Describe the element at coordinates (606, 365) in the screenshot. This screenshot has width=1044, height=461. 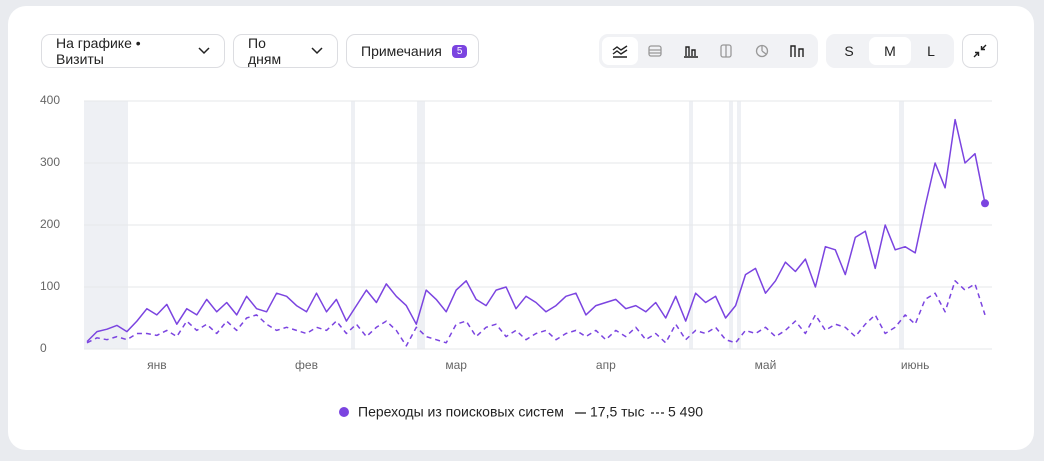
I see `x-tick-label: апр` at that location.